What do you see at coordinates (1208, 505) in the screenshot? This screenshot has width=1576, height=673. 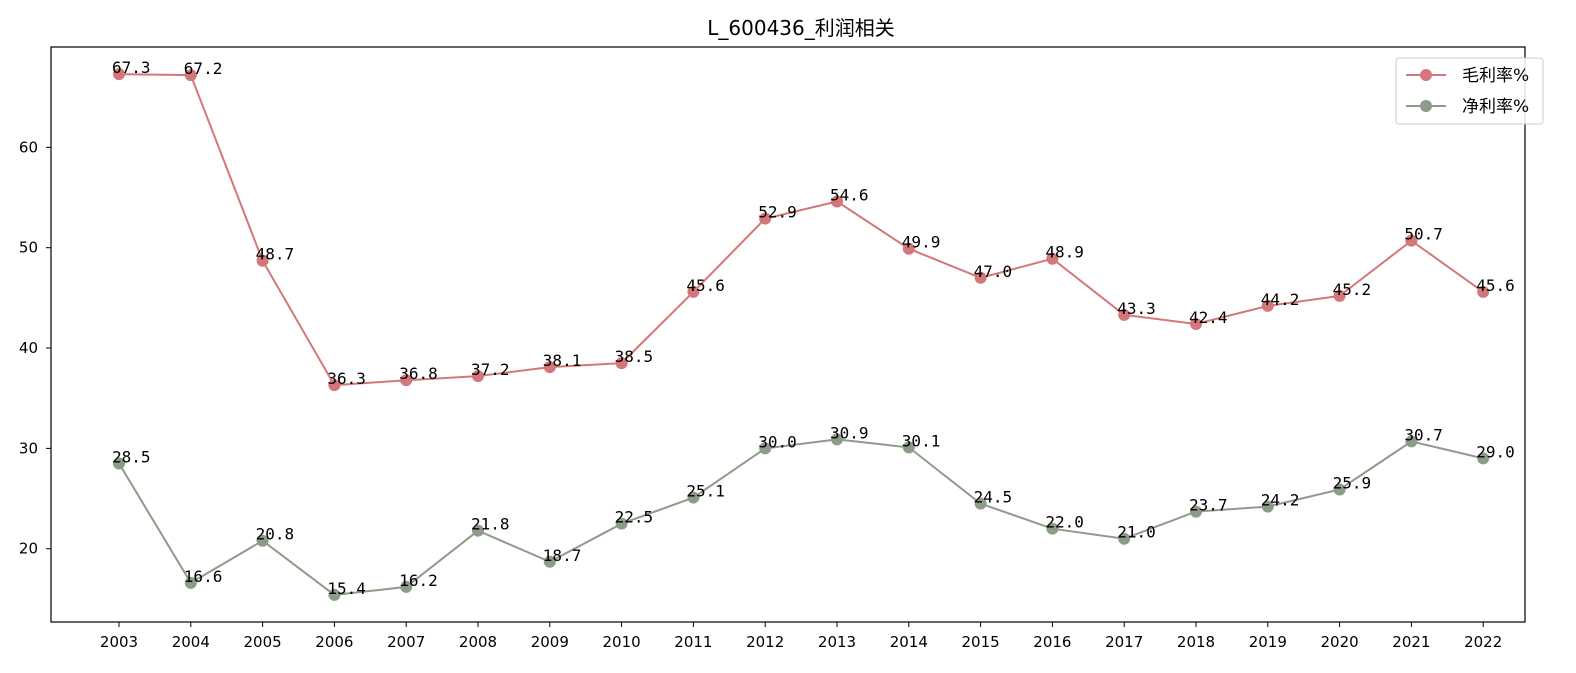 I see `data-label: 23.7` at bounding box center [1208, 505].